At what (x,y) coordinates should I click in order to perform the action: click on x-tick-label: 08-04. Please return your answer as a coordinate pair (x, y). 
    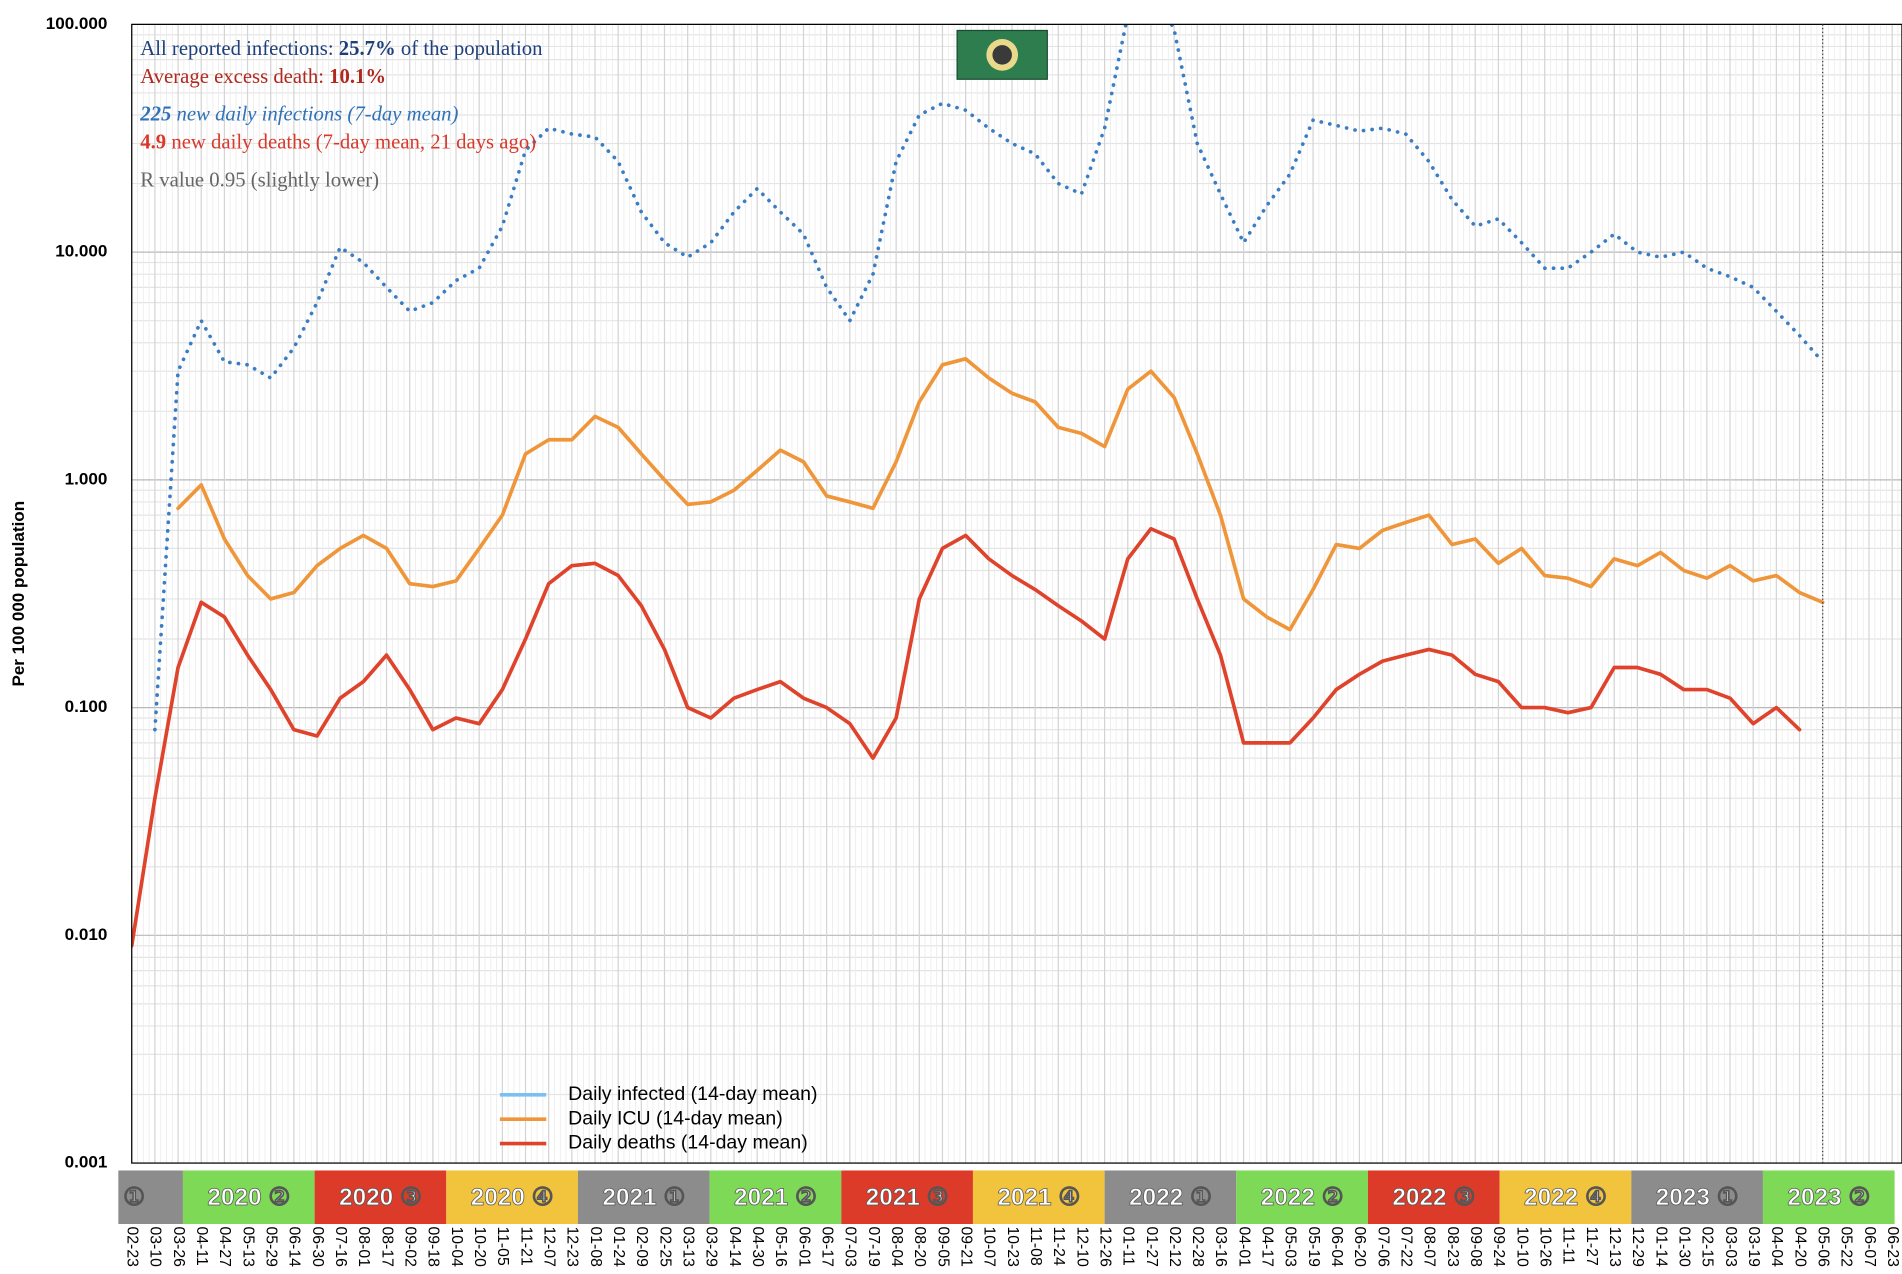
    Looking at the image, I should click on (896, 1246).